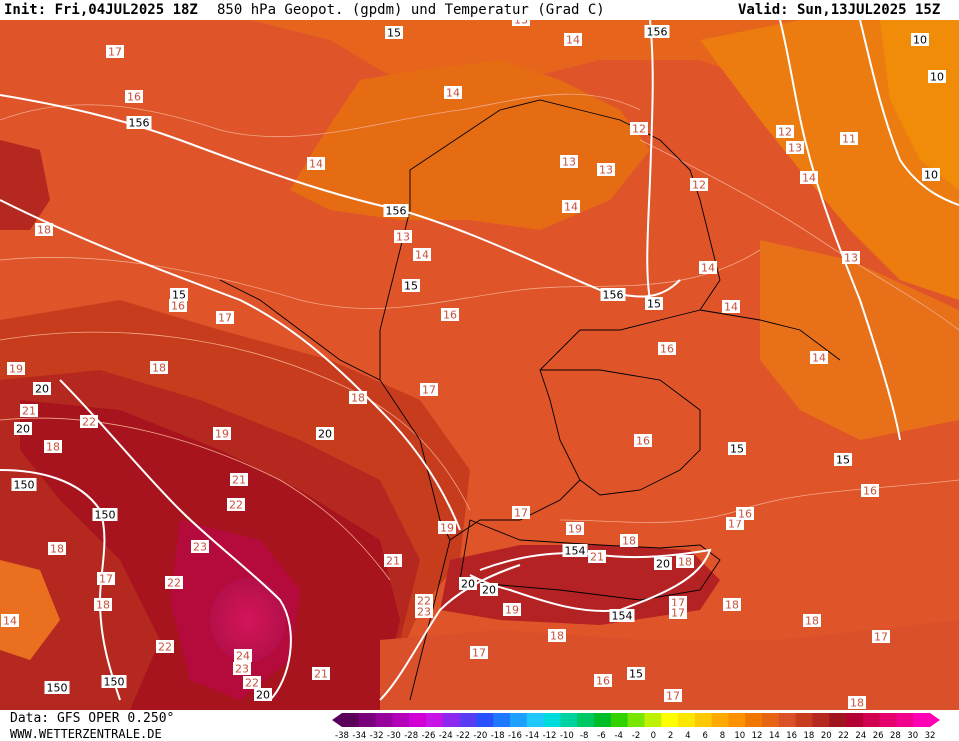 The image size is (959, 741). Describe the element at coordinates (839, 10) in the screenshot. I see `valid-time-text: Valid: Sun,13JUL2025 15Z` at that location.